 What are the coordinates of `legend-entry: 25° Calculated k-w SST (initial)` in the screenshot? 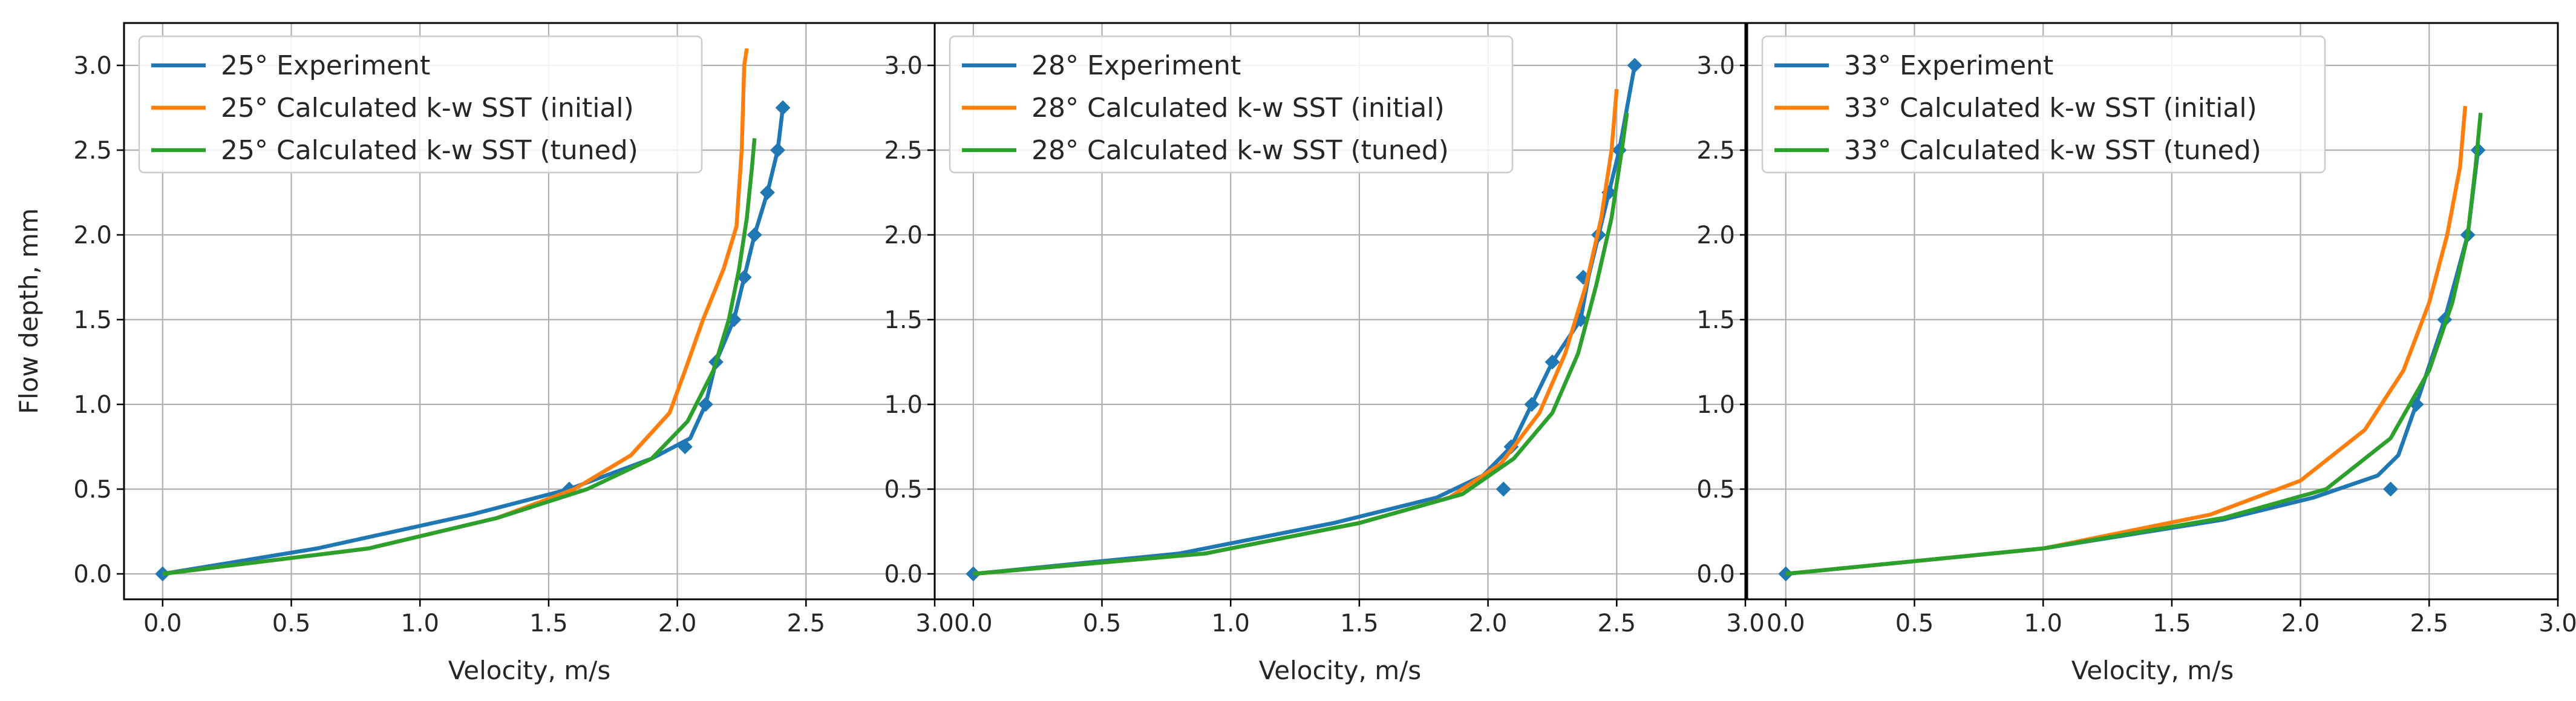 It's located at (427, 108).